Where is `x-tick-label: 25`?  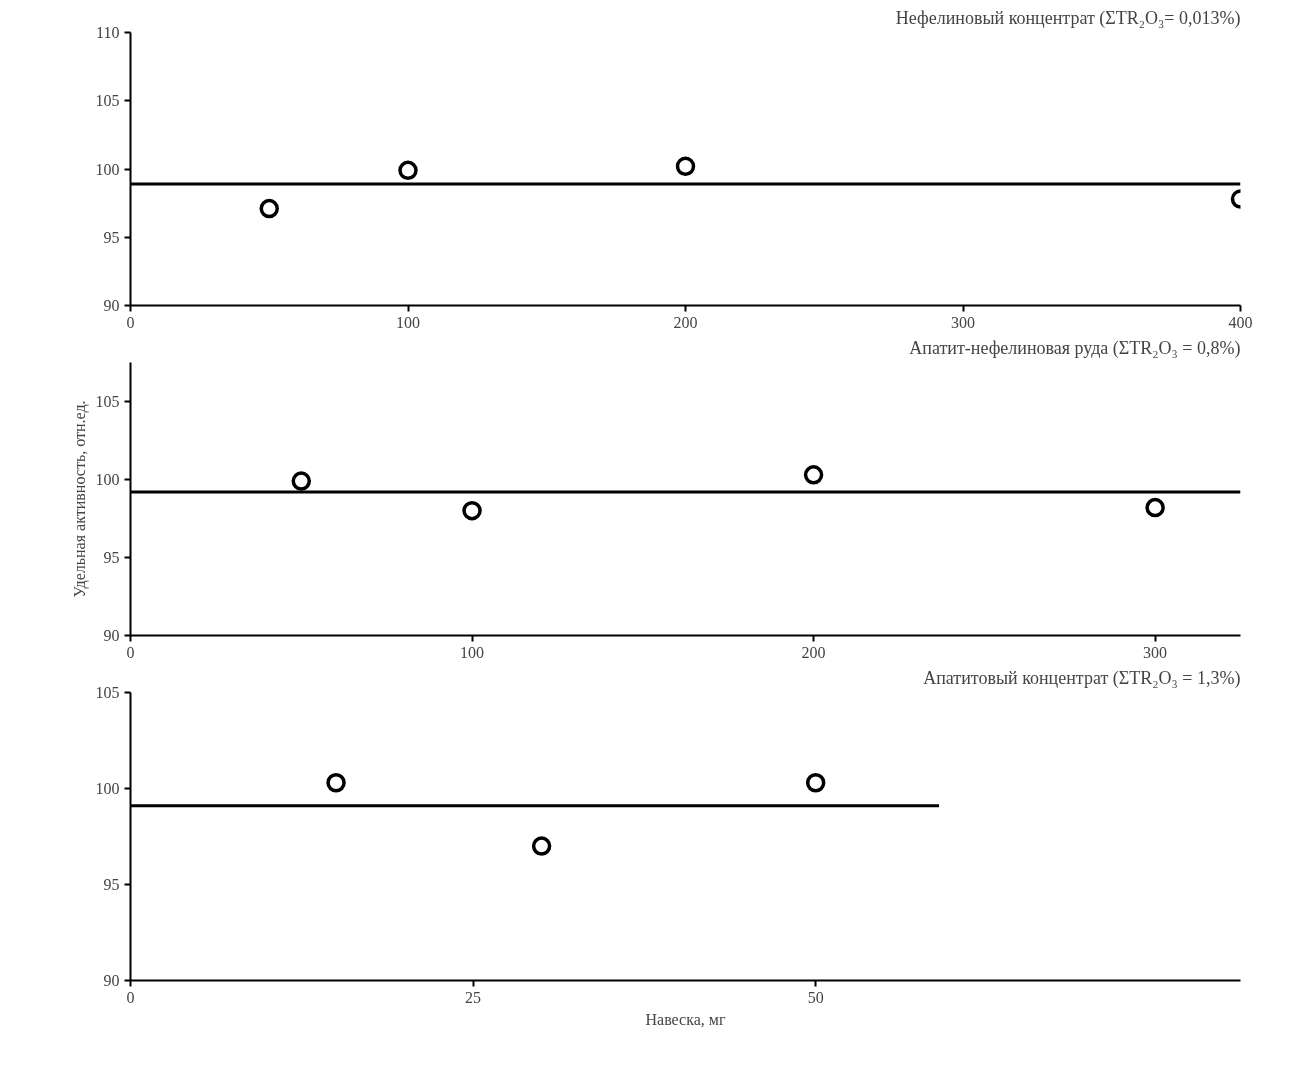 x-tick-label: 25 is located at coordinates (473, 997).